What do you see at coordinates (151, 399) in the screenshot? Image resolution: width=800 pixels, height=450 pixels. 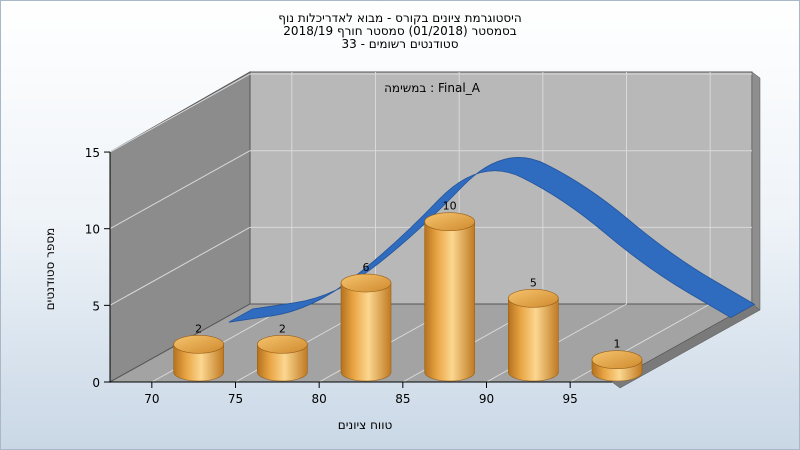 I see `x-tick-label: 70` at bounding box center [151, 399].